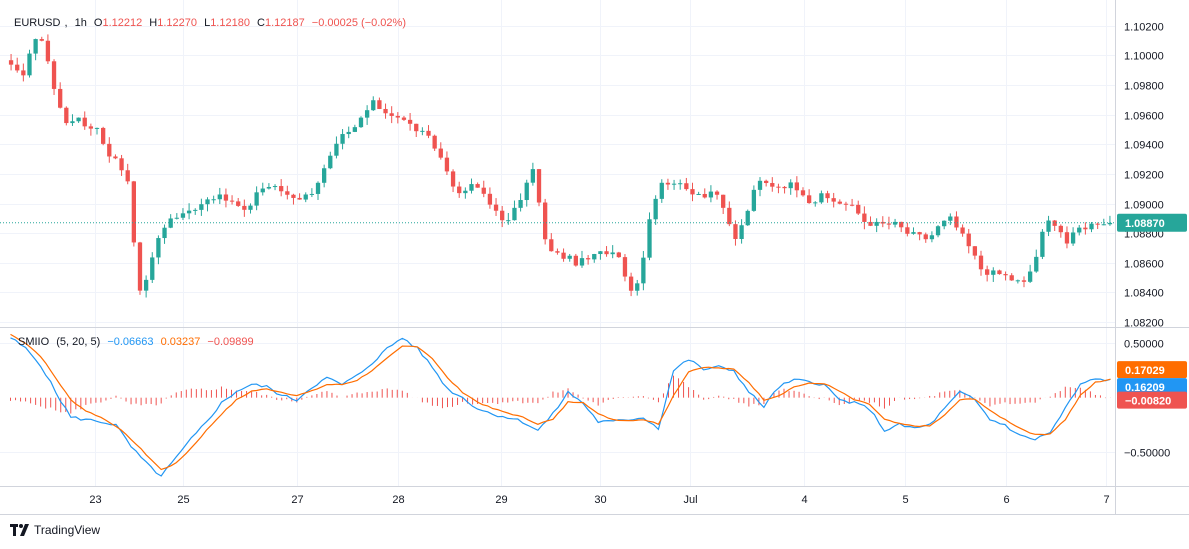 The width and height of the screenshot is (1189, 549). I want to click on open-value: 1.12212, so click(122, 23).